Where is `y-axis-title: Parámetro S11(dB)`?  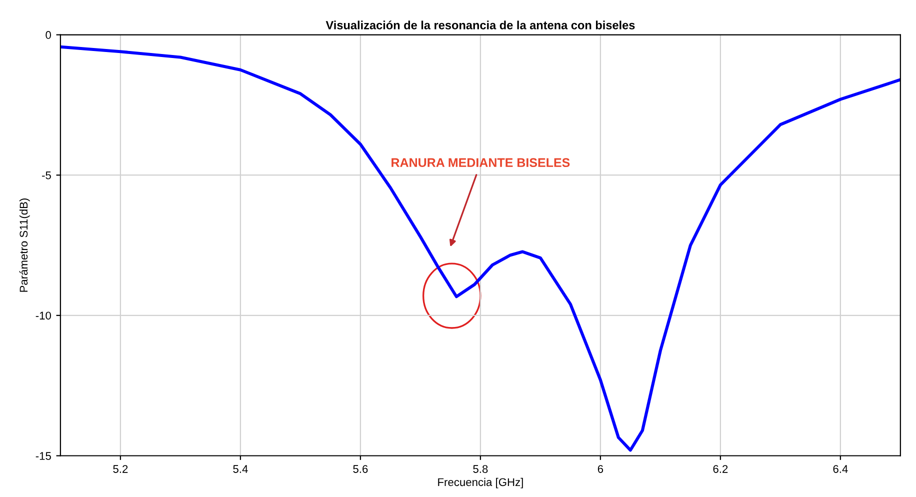 y-axis-title: Parámetro S11(dB) is located at coordinates (24, 245).